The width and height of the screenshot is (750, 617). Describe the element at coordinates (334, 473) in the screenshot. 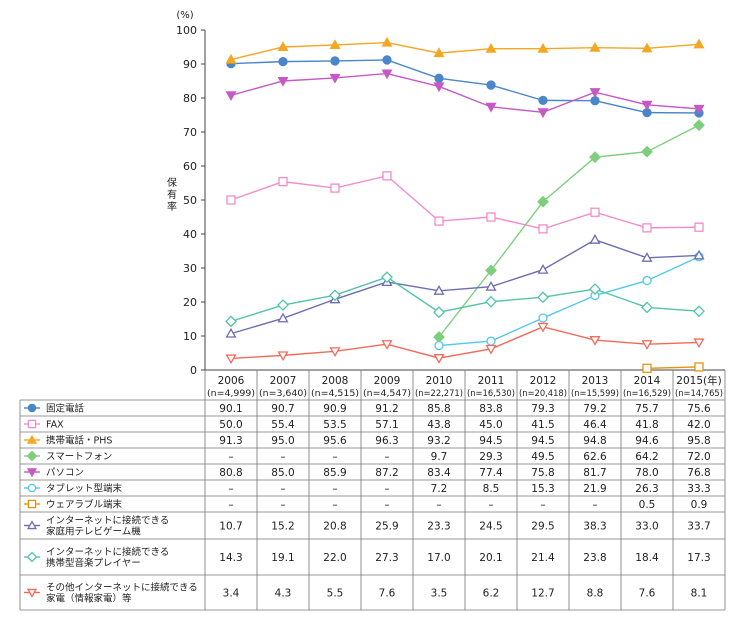

I see `table-value: 85.9` at that location.